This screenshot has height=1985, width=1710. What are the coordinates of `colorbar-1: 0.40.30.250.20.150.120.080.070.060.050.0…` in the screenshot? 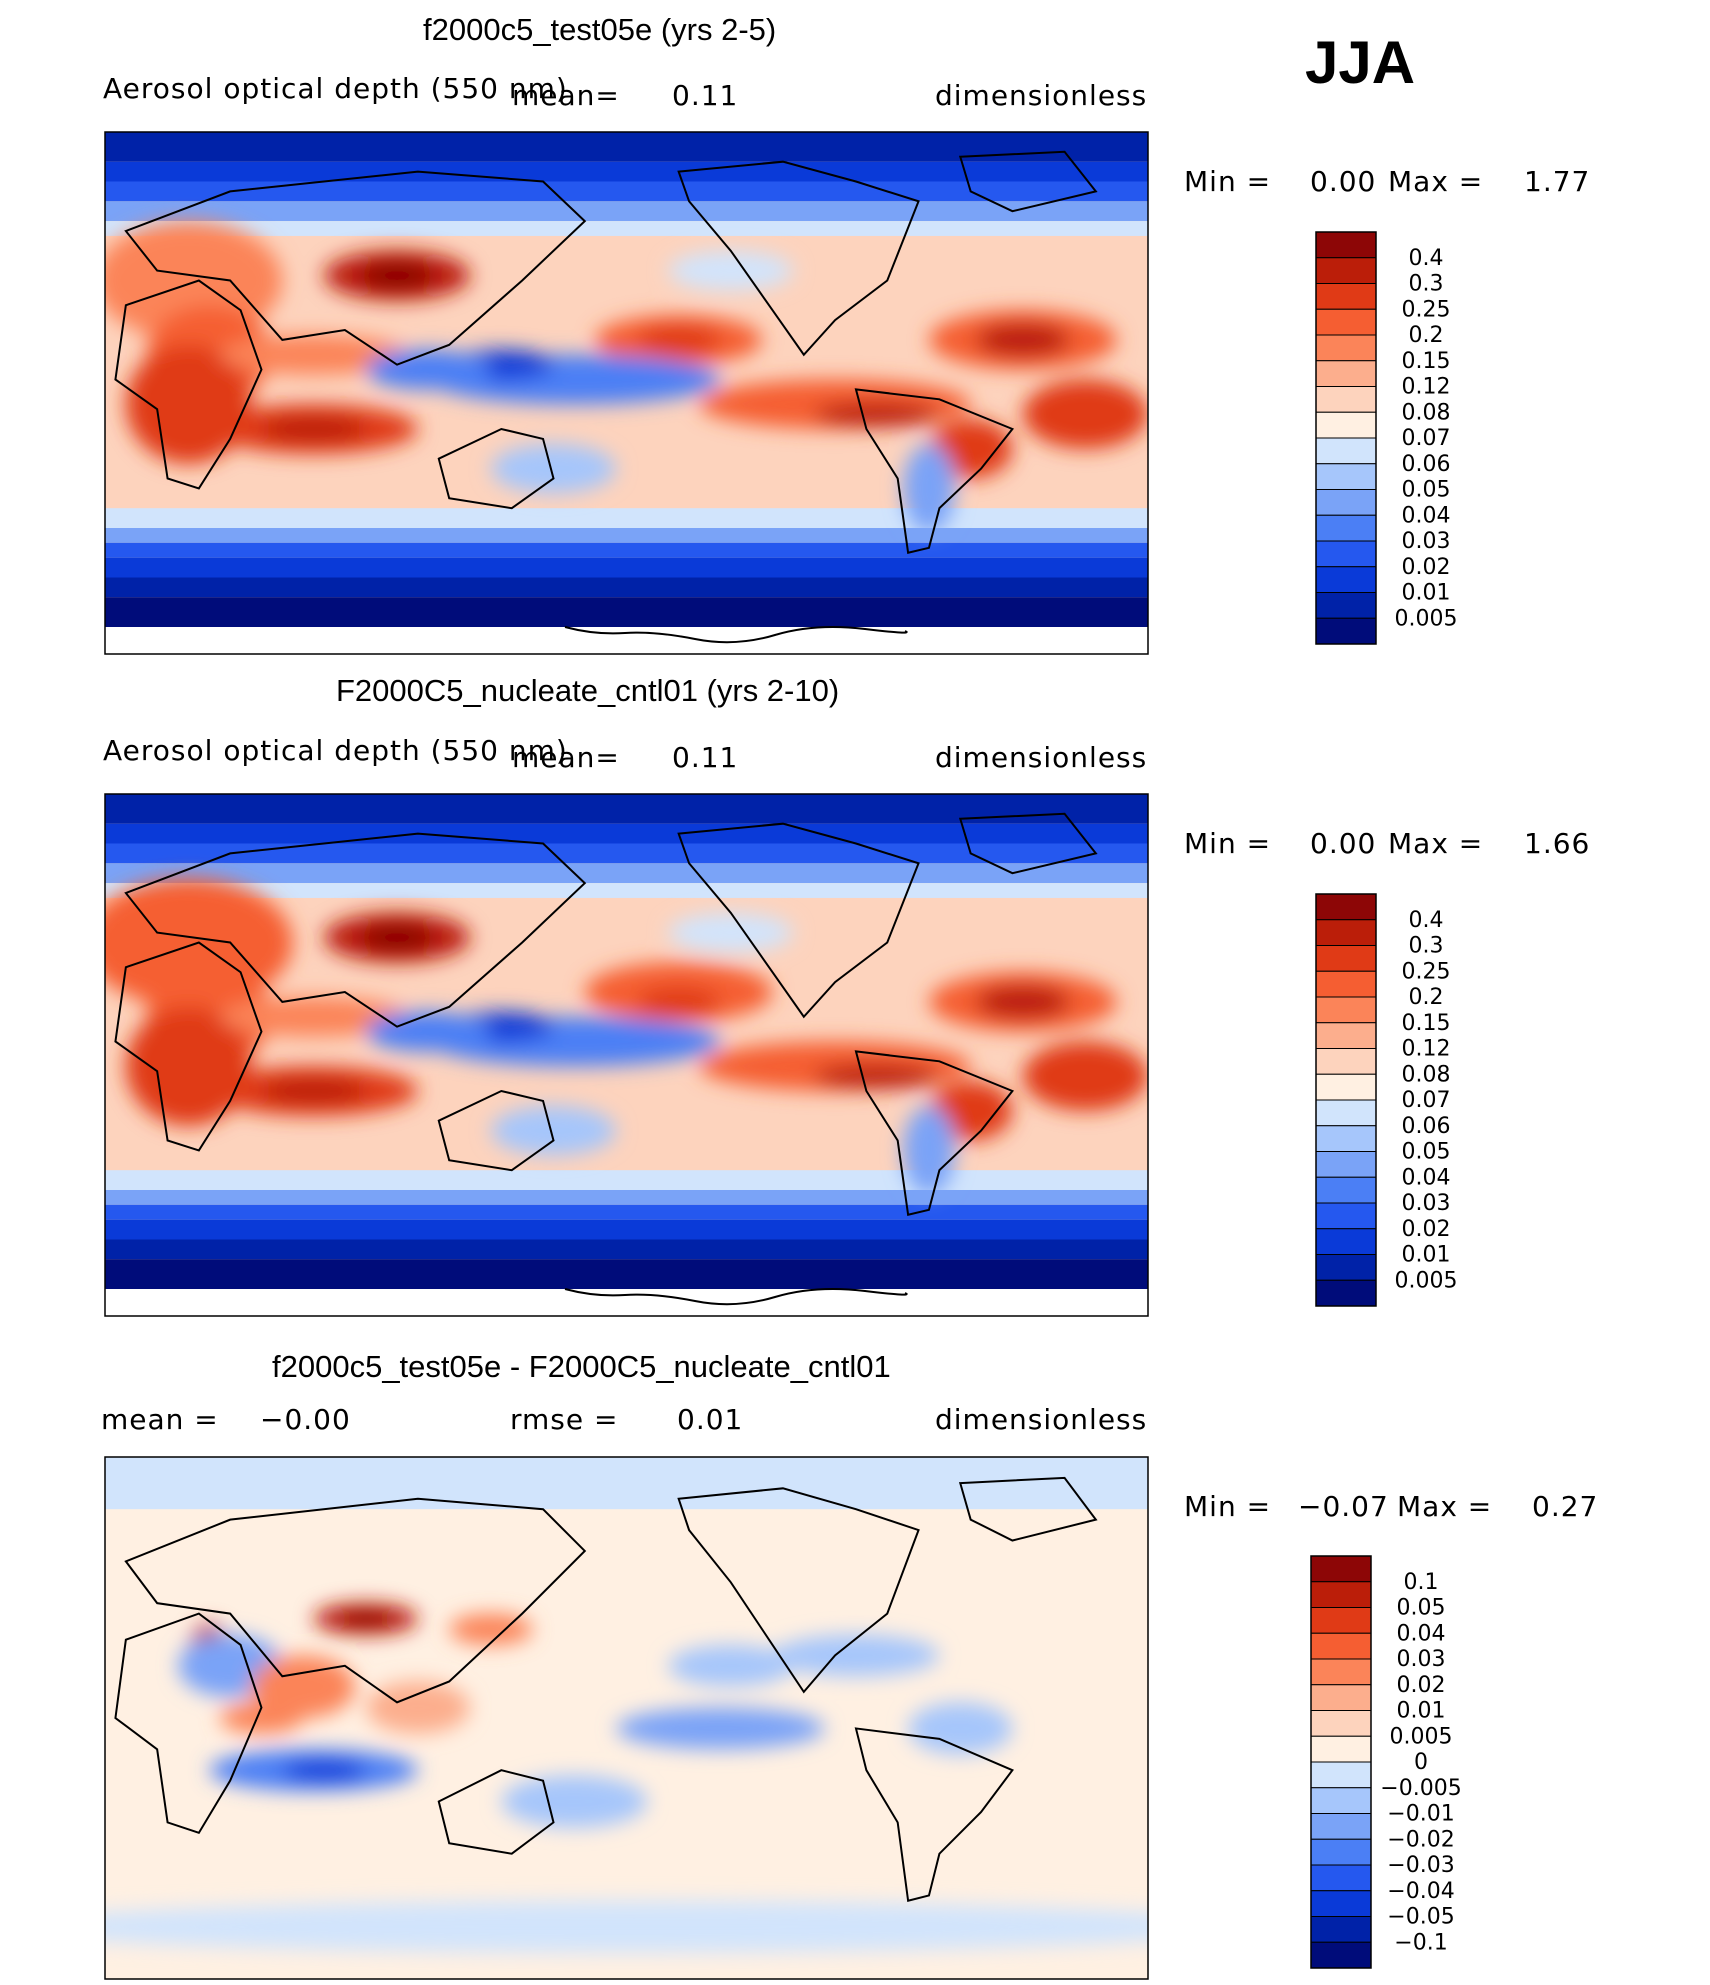 It's located at (1386, 438).